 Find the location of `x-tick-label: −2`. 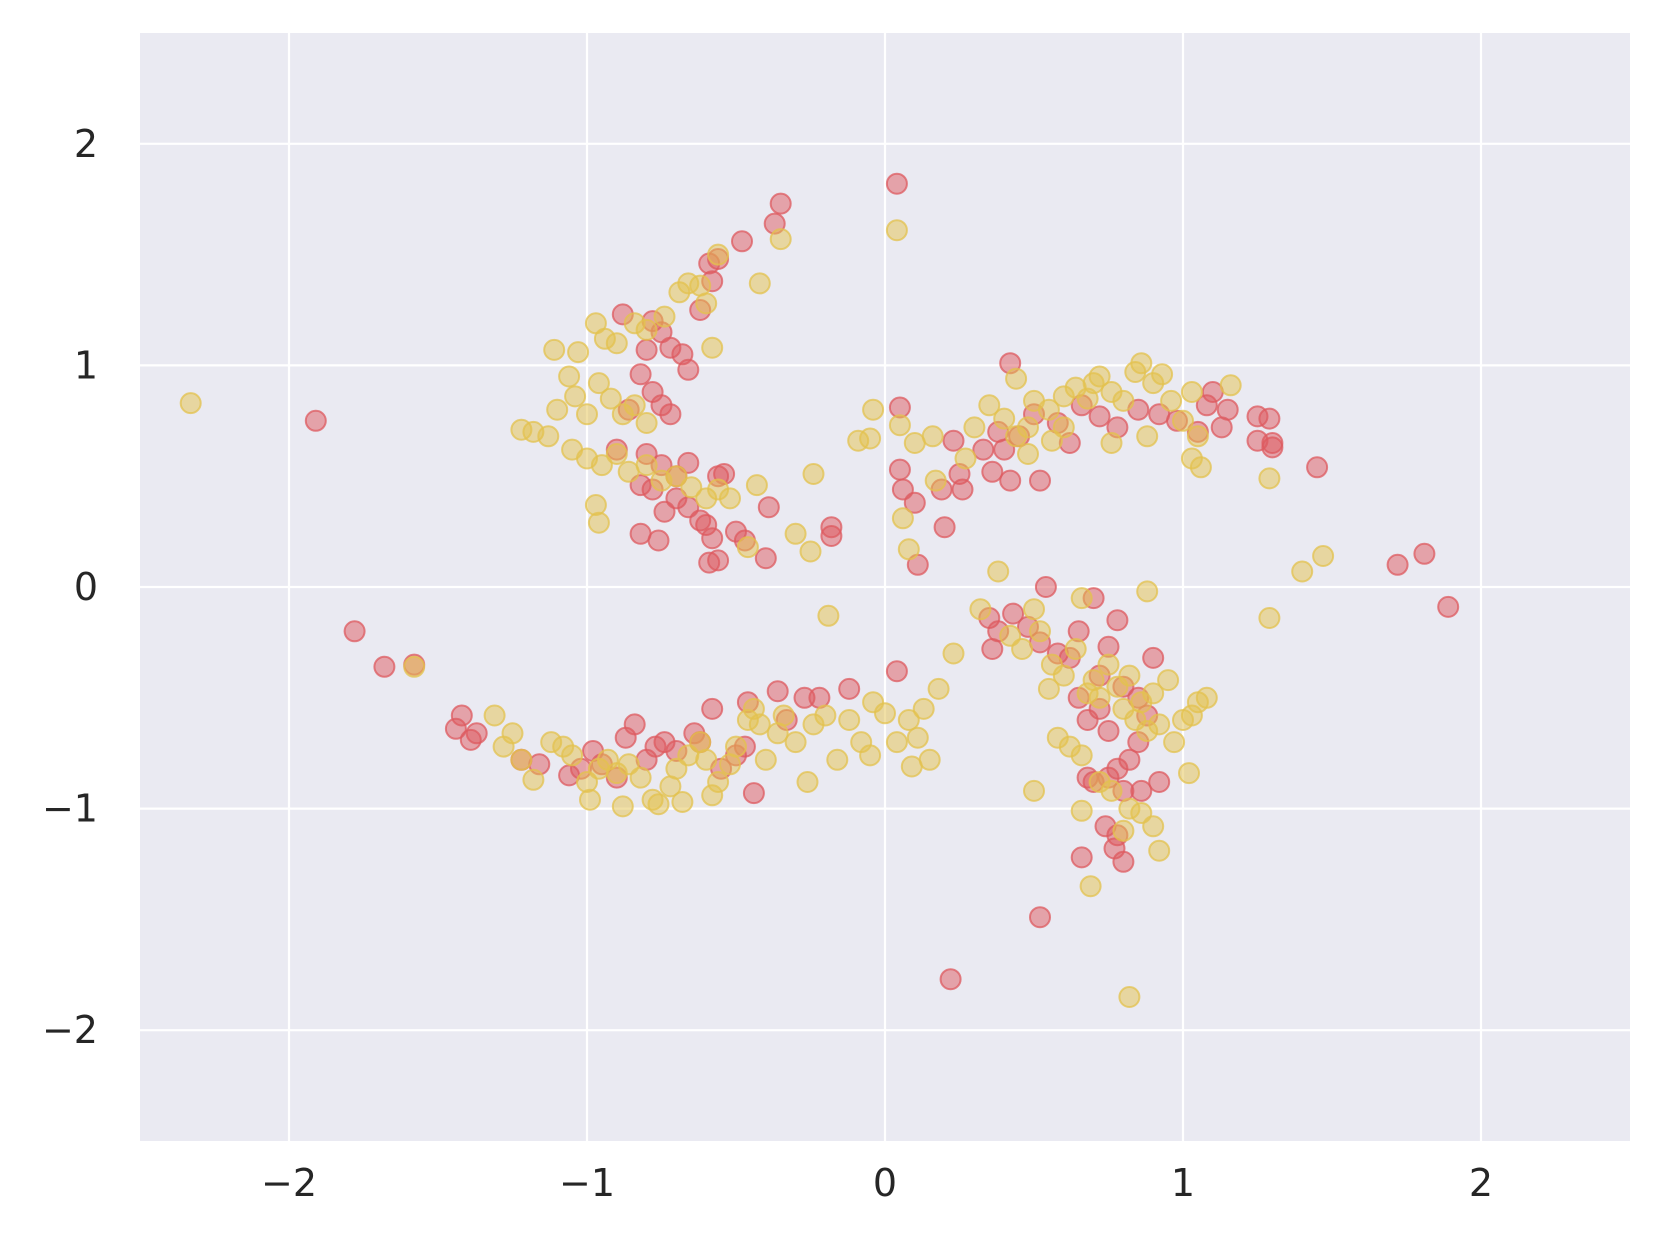

x-tick-label: −2 is located at coordinates (289, 1183).